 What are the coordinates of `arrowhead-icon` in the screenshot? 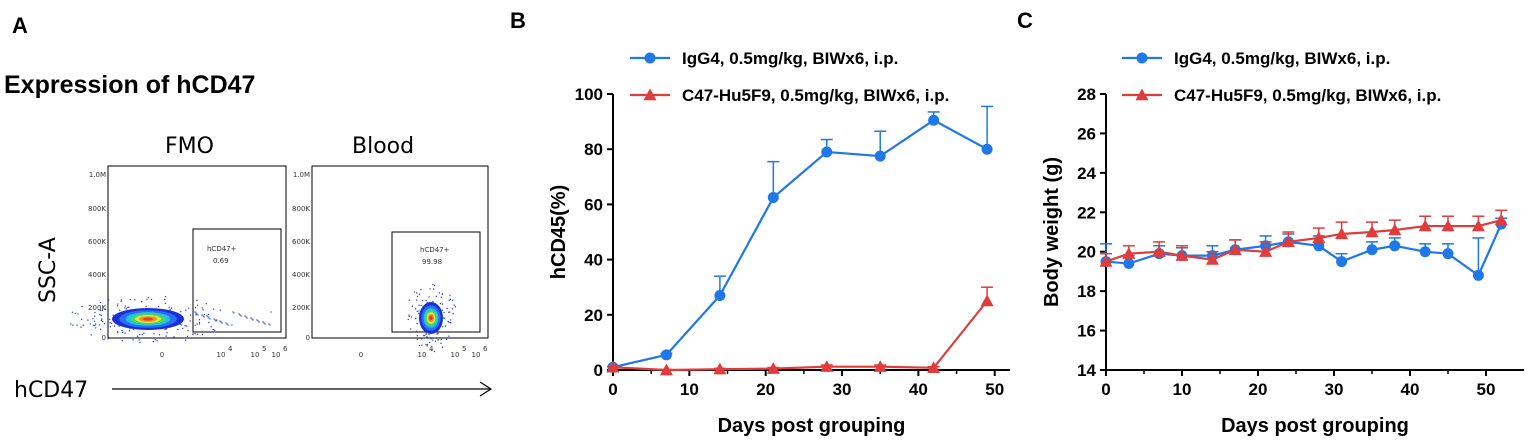 It's located at (486, 389).